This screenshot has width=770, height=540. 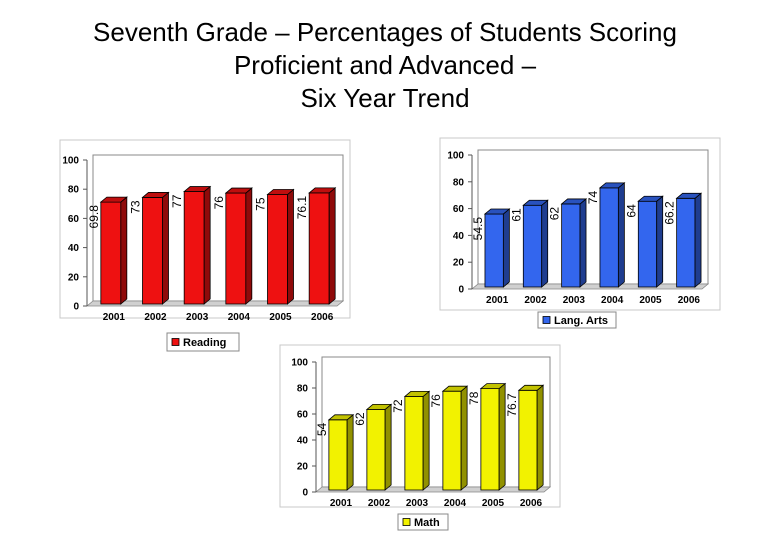 I want to click on lang-arts-y-tick-label: 80, so click(x=459, y=182).